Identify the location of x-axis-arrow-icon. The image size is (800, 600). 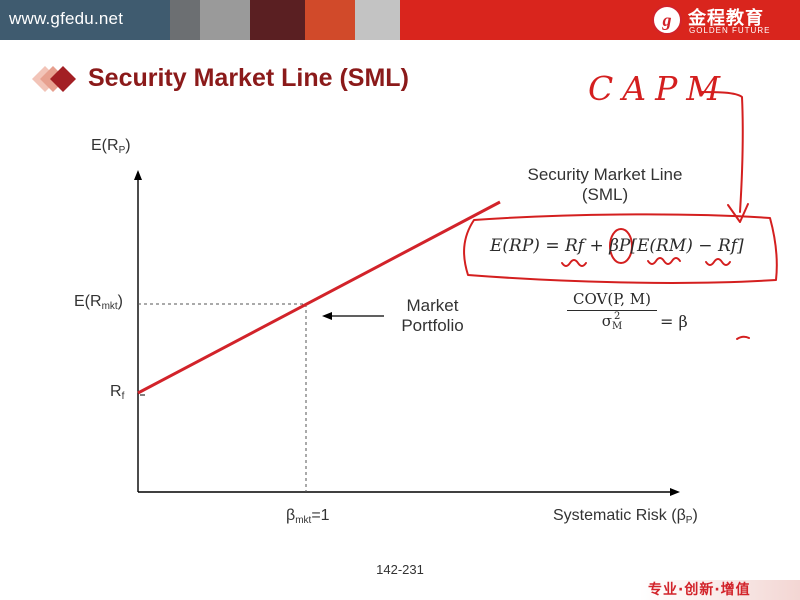
(675, 492).